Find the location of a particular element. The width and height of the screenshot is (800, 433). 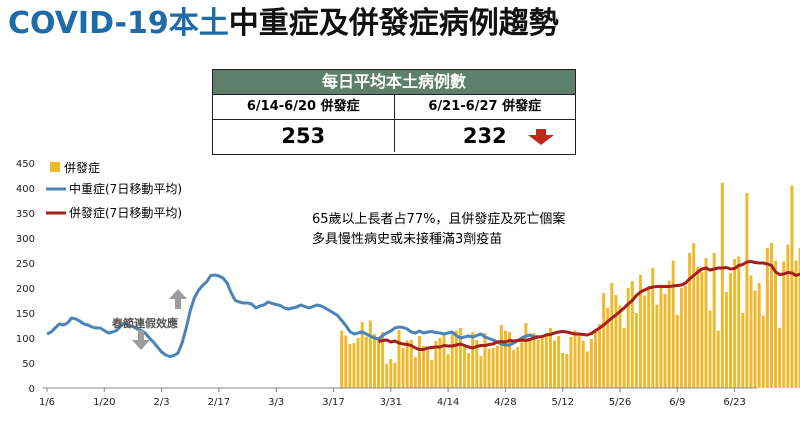

summary-table-period-row: 6/14-6/20 併發症 6/21-6/27 併發症 is located at coordinates (394, 107).